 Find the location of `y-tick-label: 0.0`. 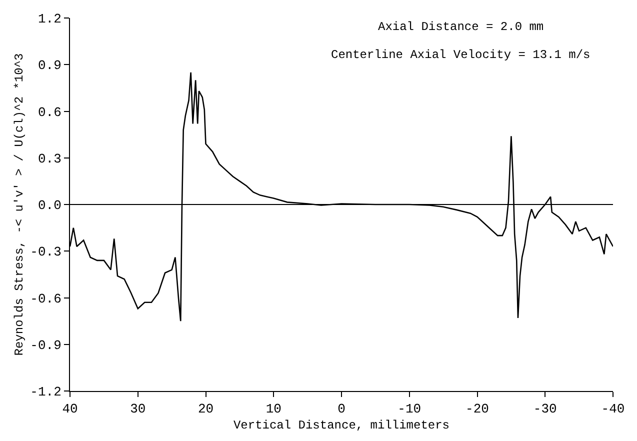

y-tick-label: 0.0 is located at coordinates (50, 206).